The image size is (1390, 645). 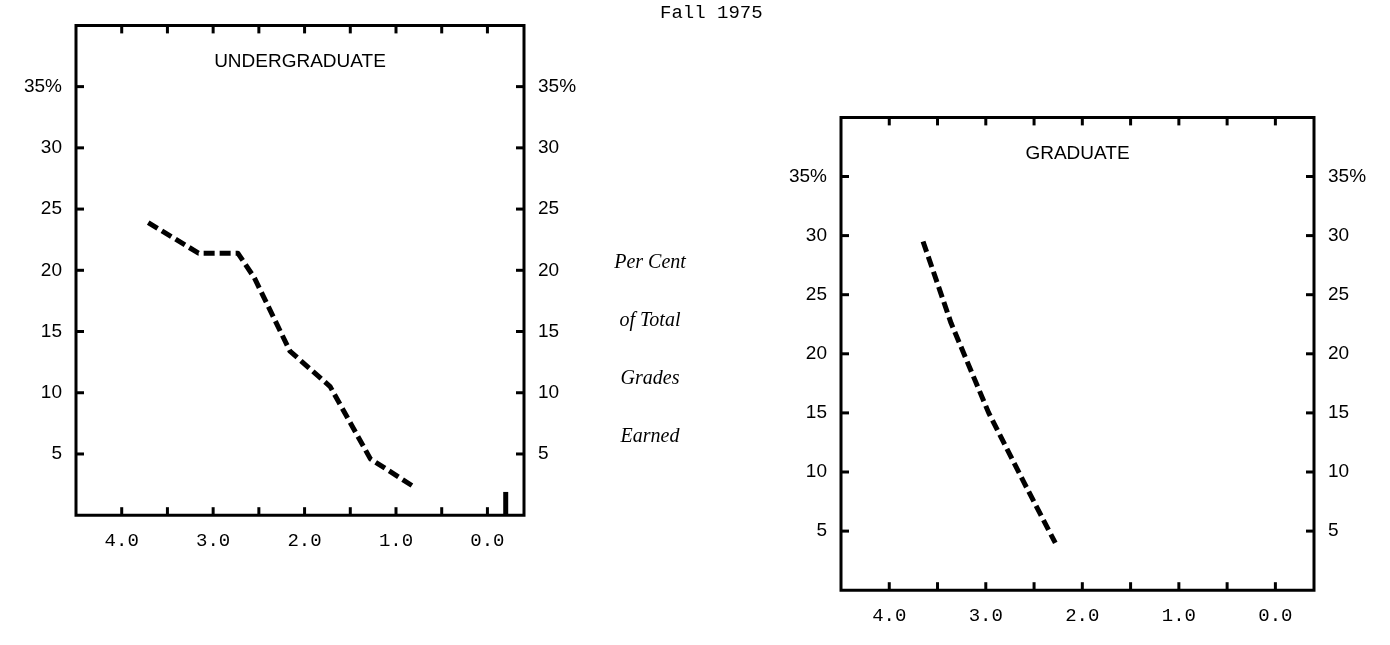 What do you see at coordinates (650, 348) in the screenshot?
I see `text: Per Cent of Total Grades Earned` at bounding box center [650, 348].